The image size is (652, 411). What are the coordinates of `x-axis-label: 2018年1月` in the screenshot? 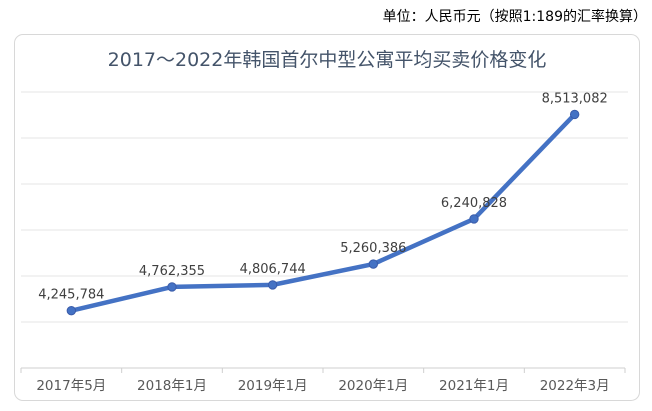 It's located at (172, 386).